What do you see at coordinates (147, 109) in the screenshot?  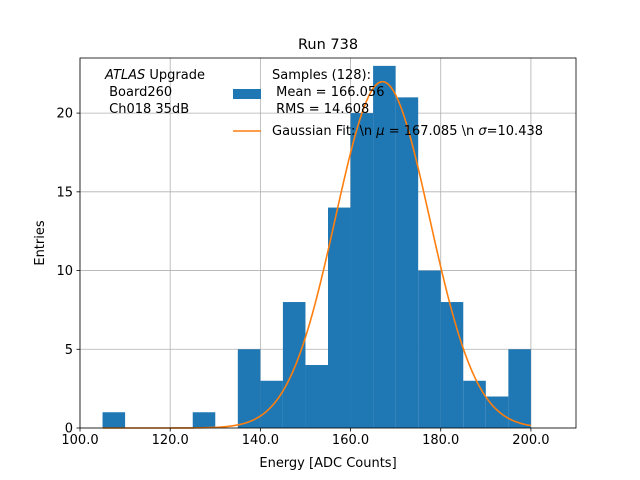 I see `annotation-line-3: Ch018 35dB` at bounding box center [147, 109].